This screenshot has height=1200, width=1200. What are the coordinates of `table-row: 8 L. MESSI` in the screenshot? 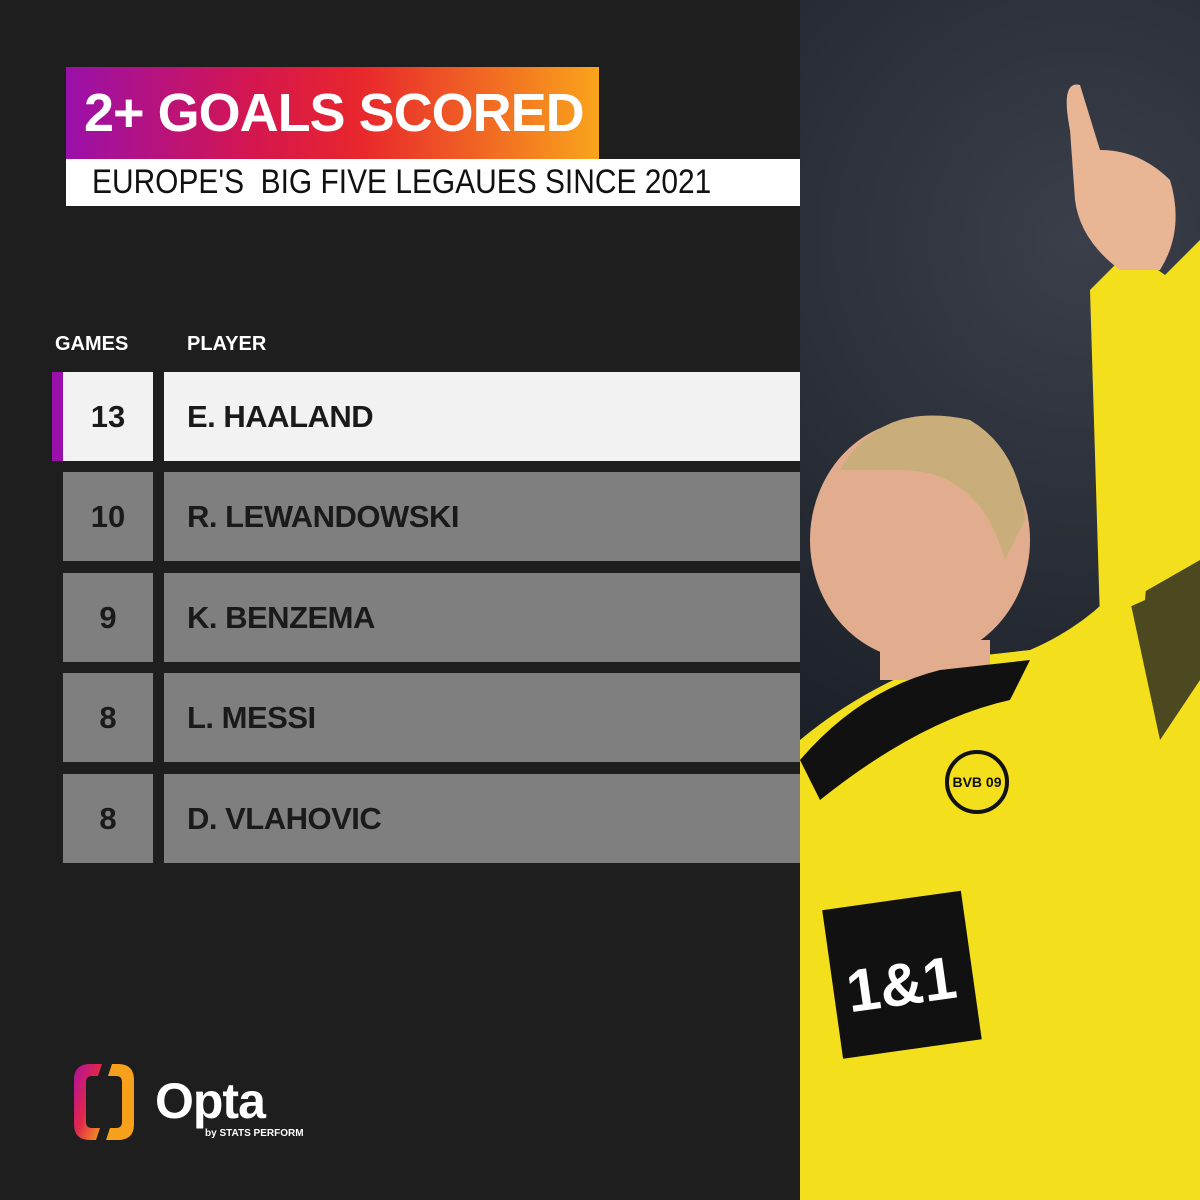 It's located at (426, 717).